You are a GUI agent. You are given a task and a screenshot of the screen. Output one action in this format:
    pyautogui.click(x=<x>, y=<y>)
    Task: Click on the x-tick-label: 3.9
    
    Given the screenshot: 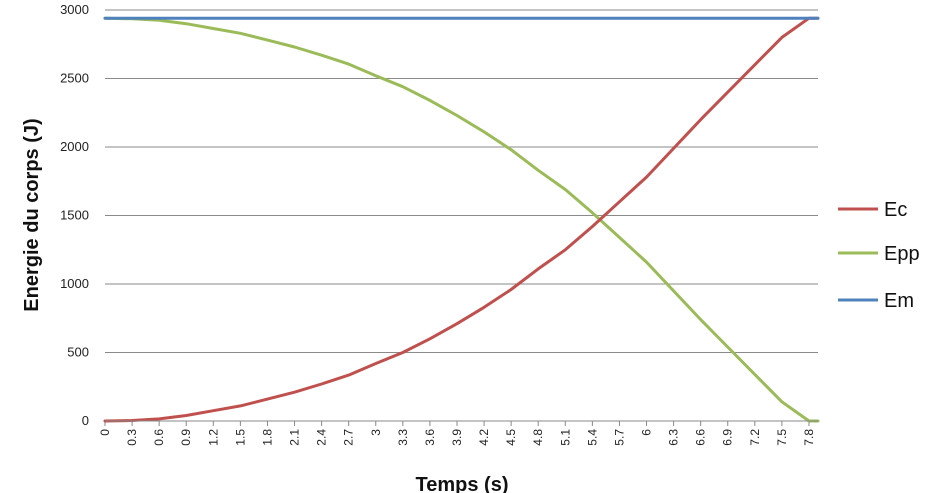 What is the action you would take?
    pyautogui.click(x=457, y=437)
    